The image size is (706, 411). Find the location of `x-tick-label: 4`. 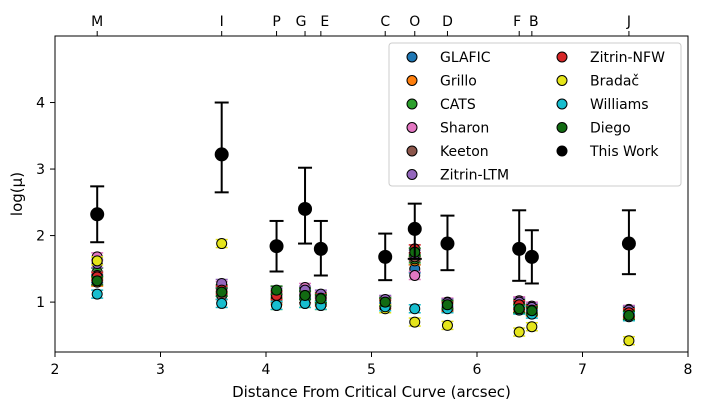

x-tick-label: 4 is located at coordinates (266, 370).